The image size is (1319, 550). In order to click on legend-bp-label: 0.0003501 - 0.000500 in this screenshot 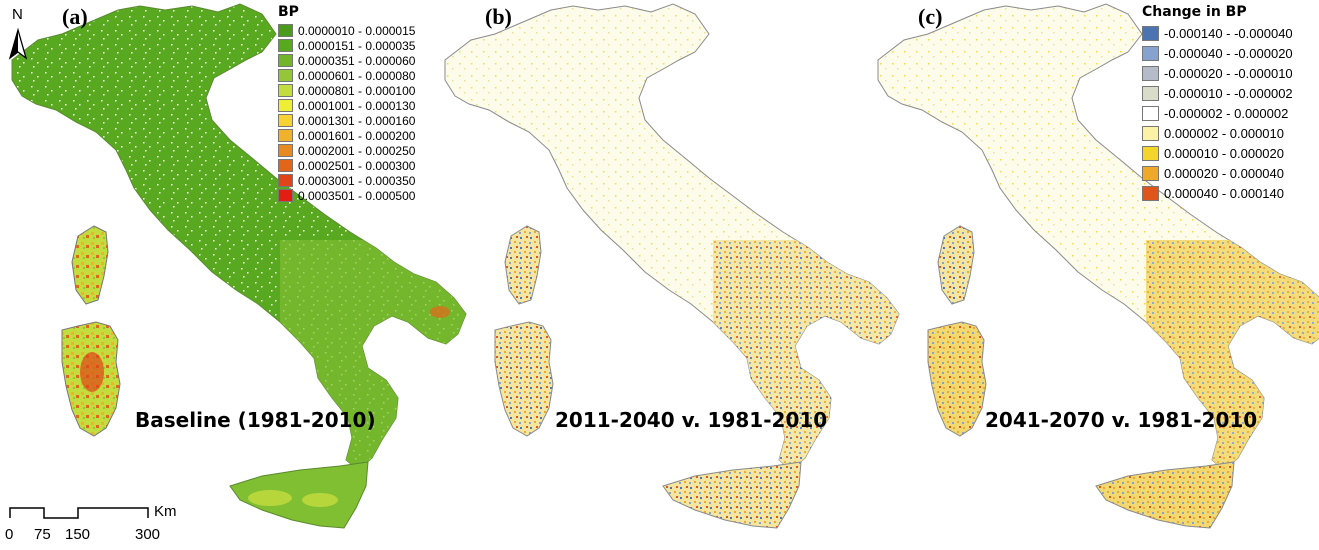, I will do `click(357, 195)`.